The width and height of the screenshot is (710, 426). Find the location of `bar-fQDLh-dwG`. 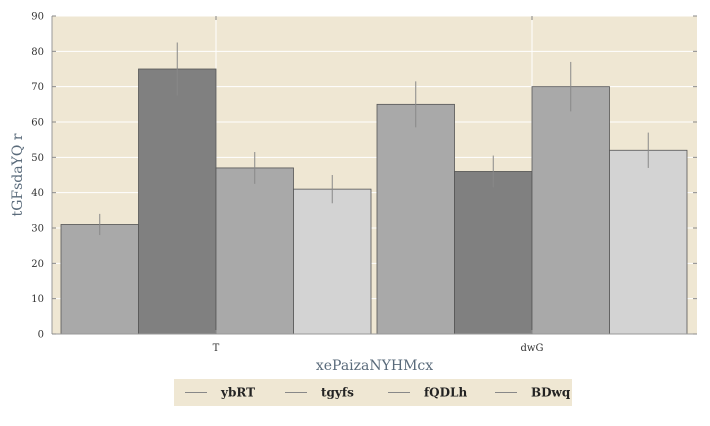

bar-fQDLh-dwG is located at coordinates (570, 210).